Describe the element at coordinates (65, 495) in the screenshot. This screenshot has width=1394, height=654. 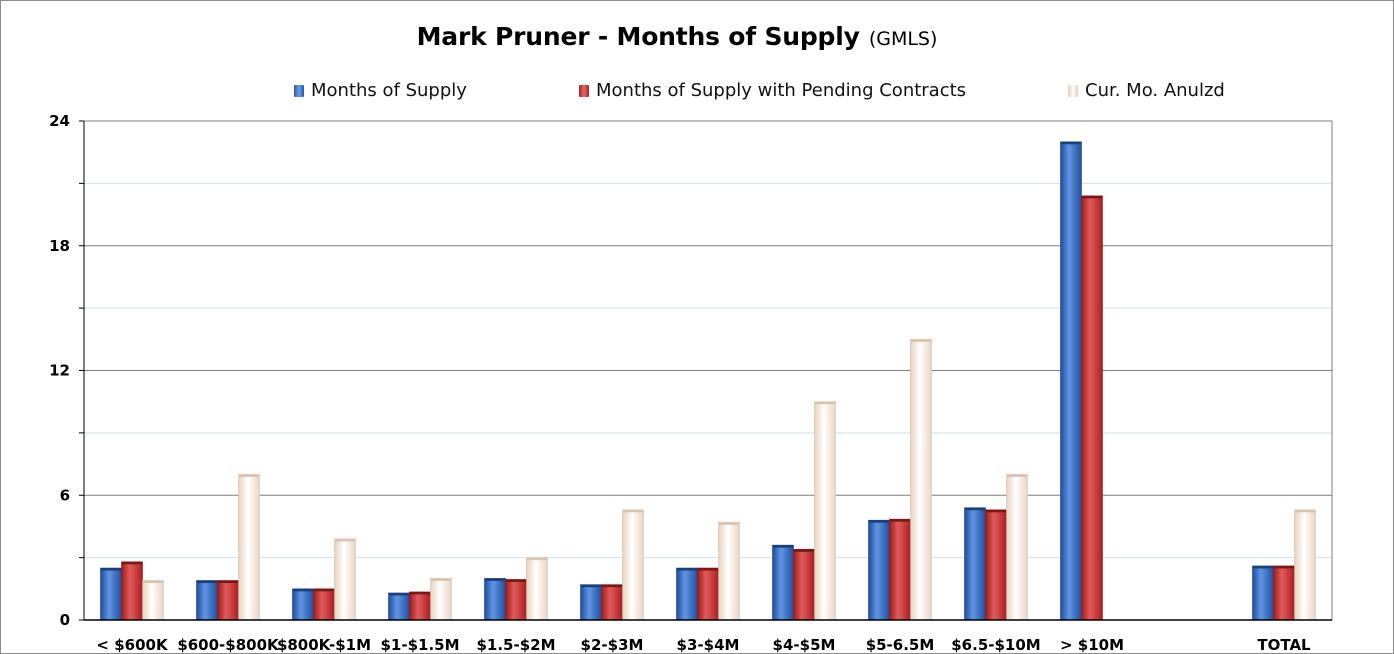
I see `y-tick-label: 6` at that location.